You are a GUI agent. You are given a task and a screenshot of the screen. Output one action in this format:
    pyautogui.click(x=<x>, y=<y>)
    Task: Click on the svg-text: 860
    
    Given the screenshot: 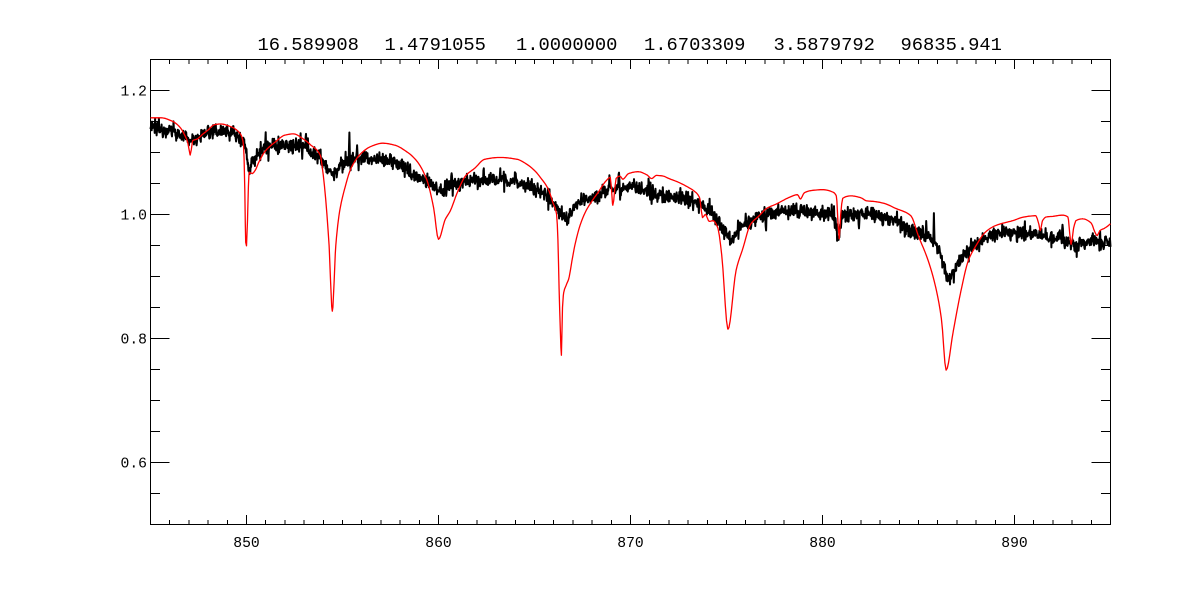 What is the action you would take?
    pyautogui.click(x=438, y=544)
    